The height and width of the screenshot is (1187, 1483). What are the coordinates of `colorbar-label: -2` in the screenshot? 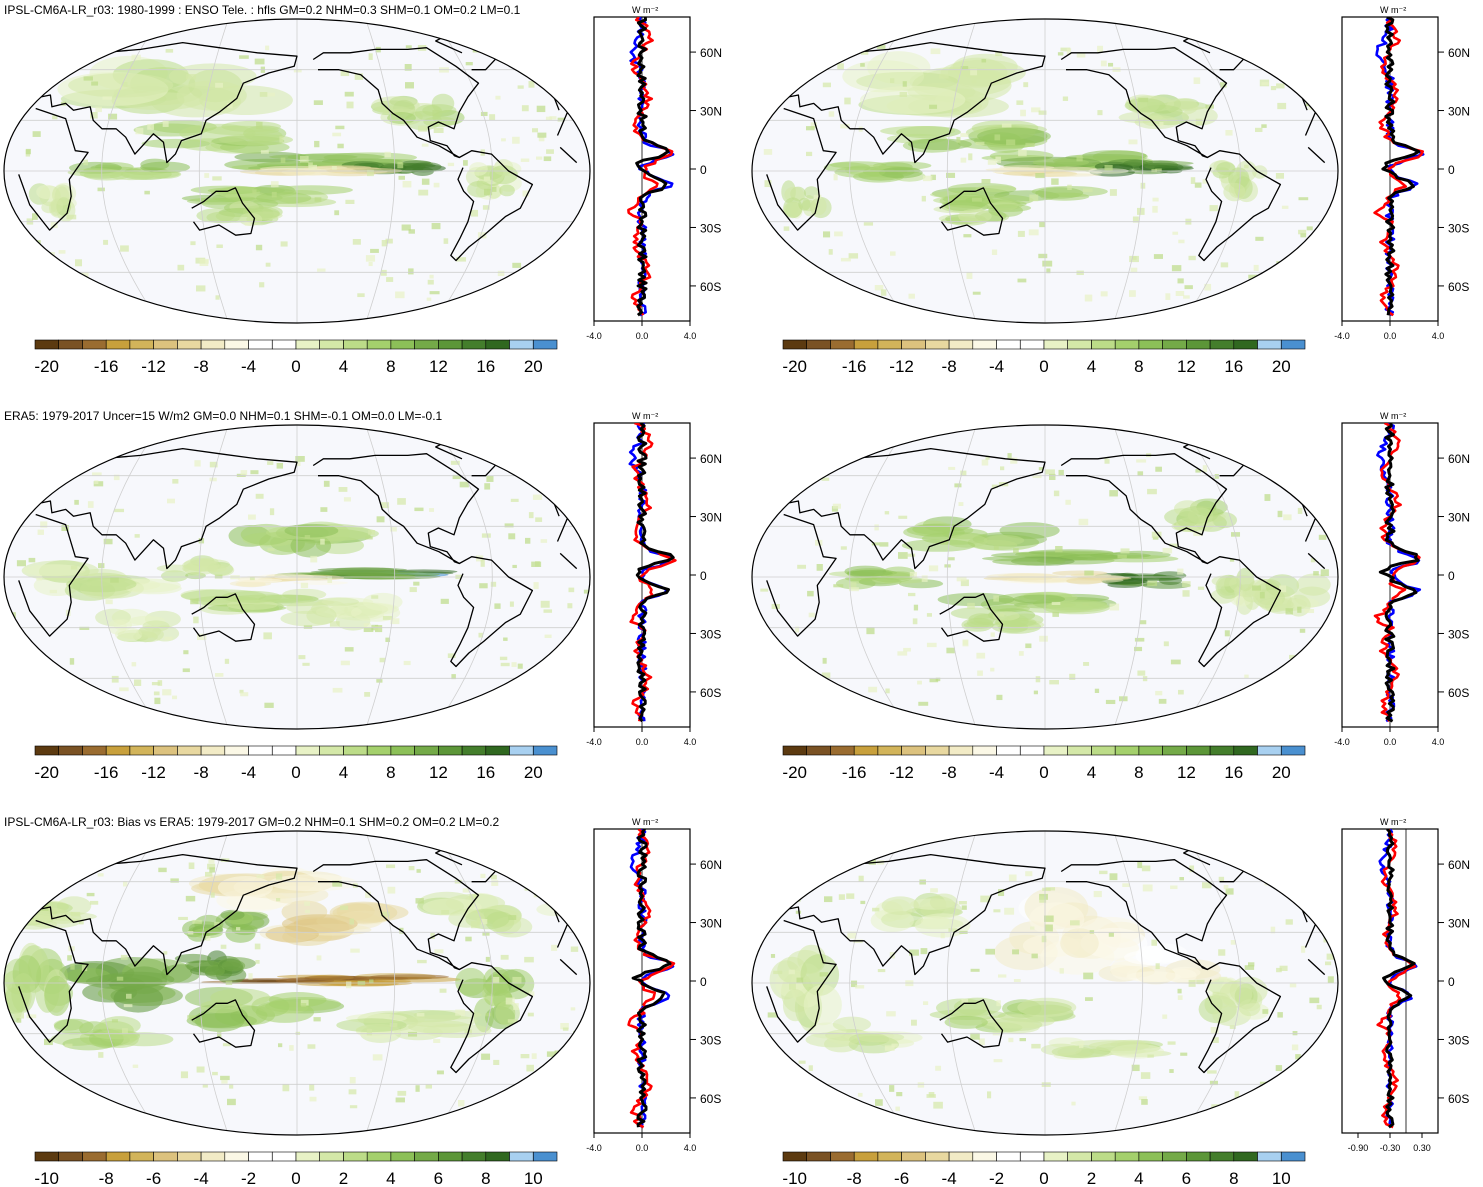 It's located at (996, 1178).